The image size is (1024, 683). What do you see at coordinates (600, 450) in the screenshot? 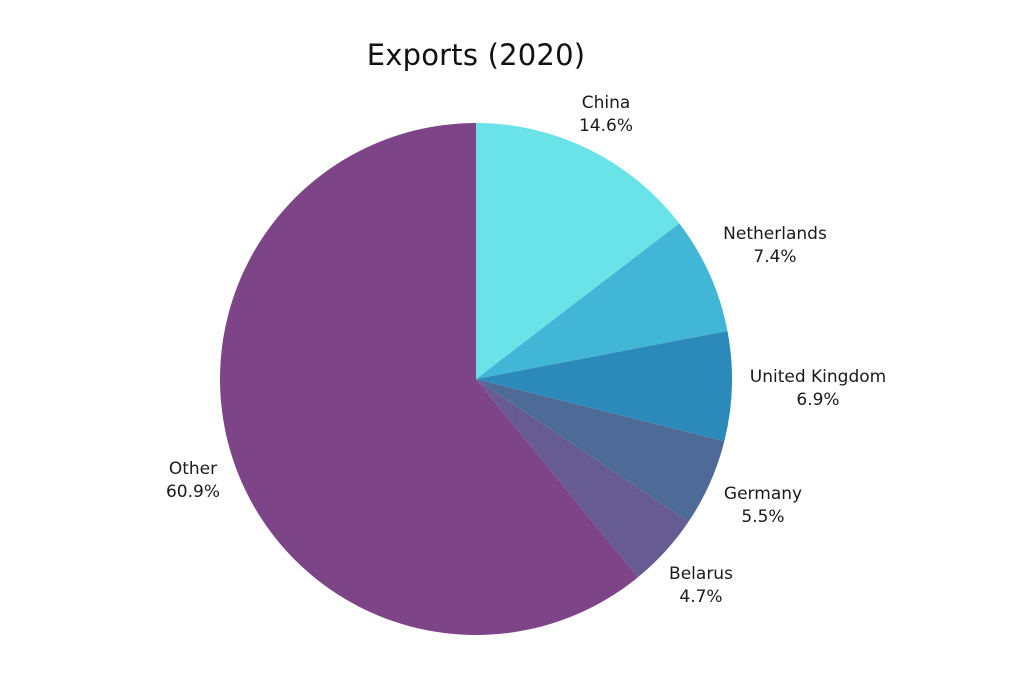
I see `pie-slice-germany` at bounding box center [600, 450].